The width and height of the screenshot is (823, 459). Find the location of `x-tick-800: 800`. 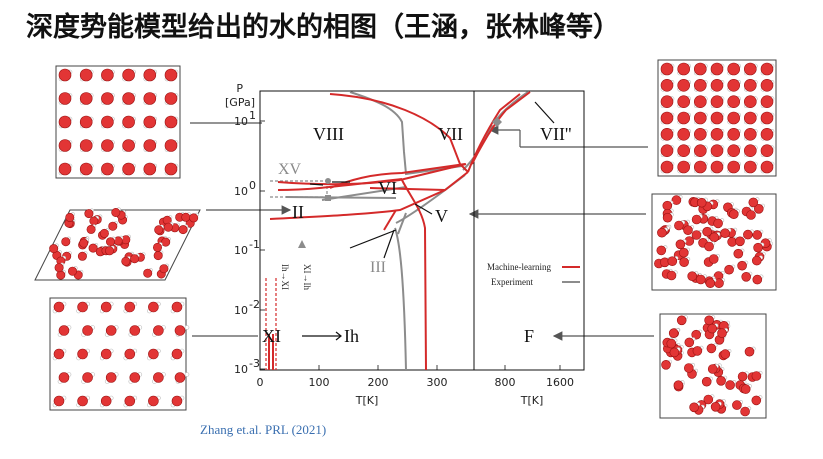

x-tick-800: 800 is located at coordinates (505, 382).